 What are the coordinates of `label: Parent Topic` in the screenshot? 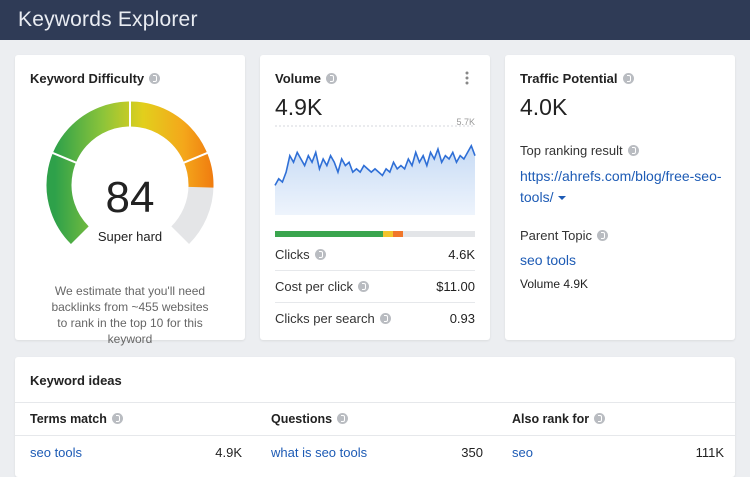 It's located at (556, 235).